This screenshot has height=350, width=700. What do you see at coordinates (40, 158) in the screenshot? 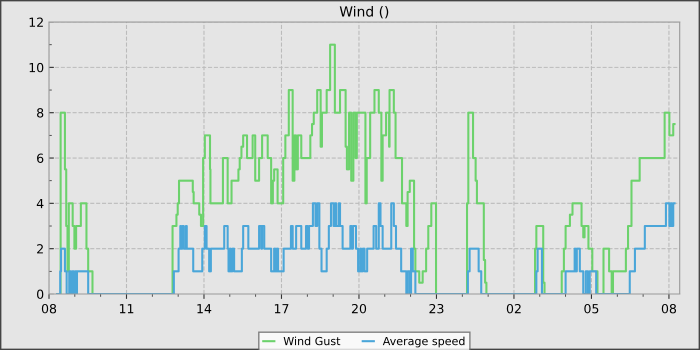
I see `y-tick-label: 6` at bounding box center [40, 158].